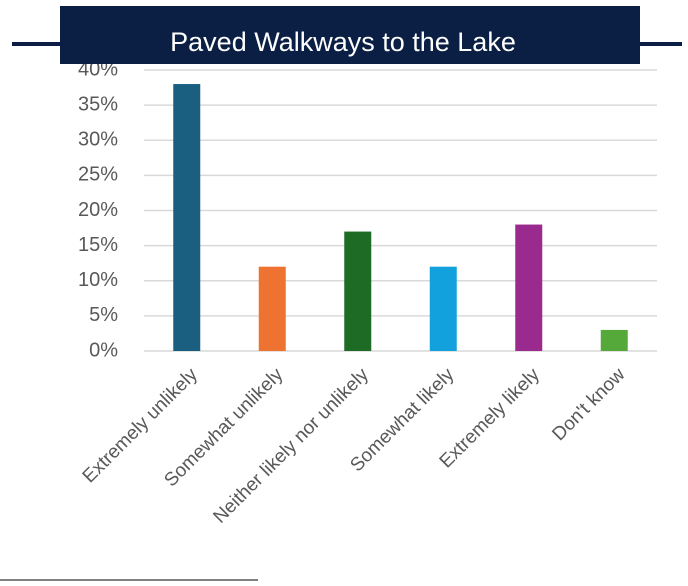  I want to click on x-tick-label: Neither likely nor unlikely, so click(291, 446).